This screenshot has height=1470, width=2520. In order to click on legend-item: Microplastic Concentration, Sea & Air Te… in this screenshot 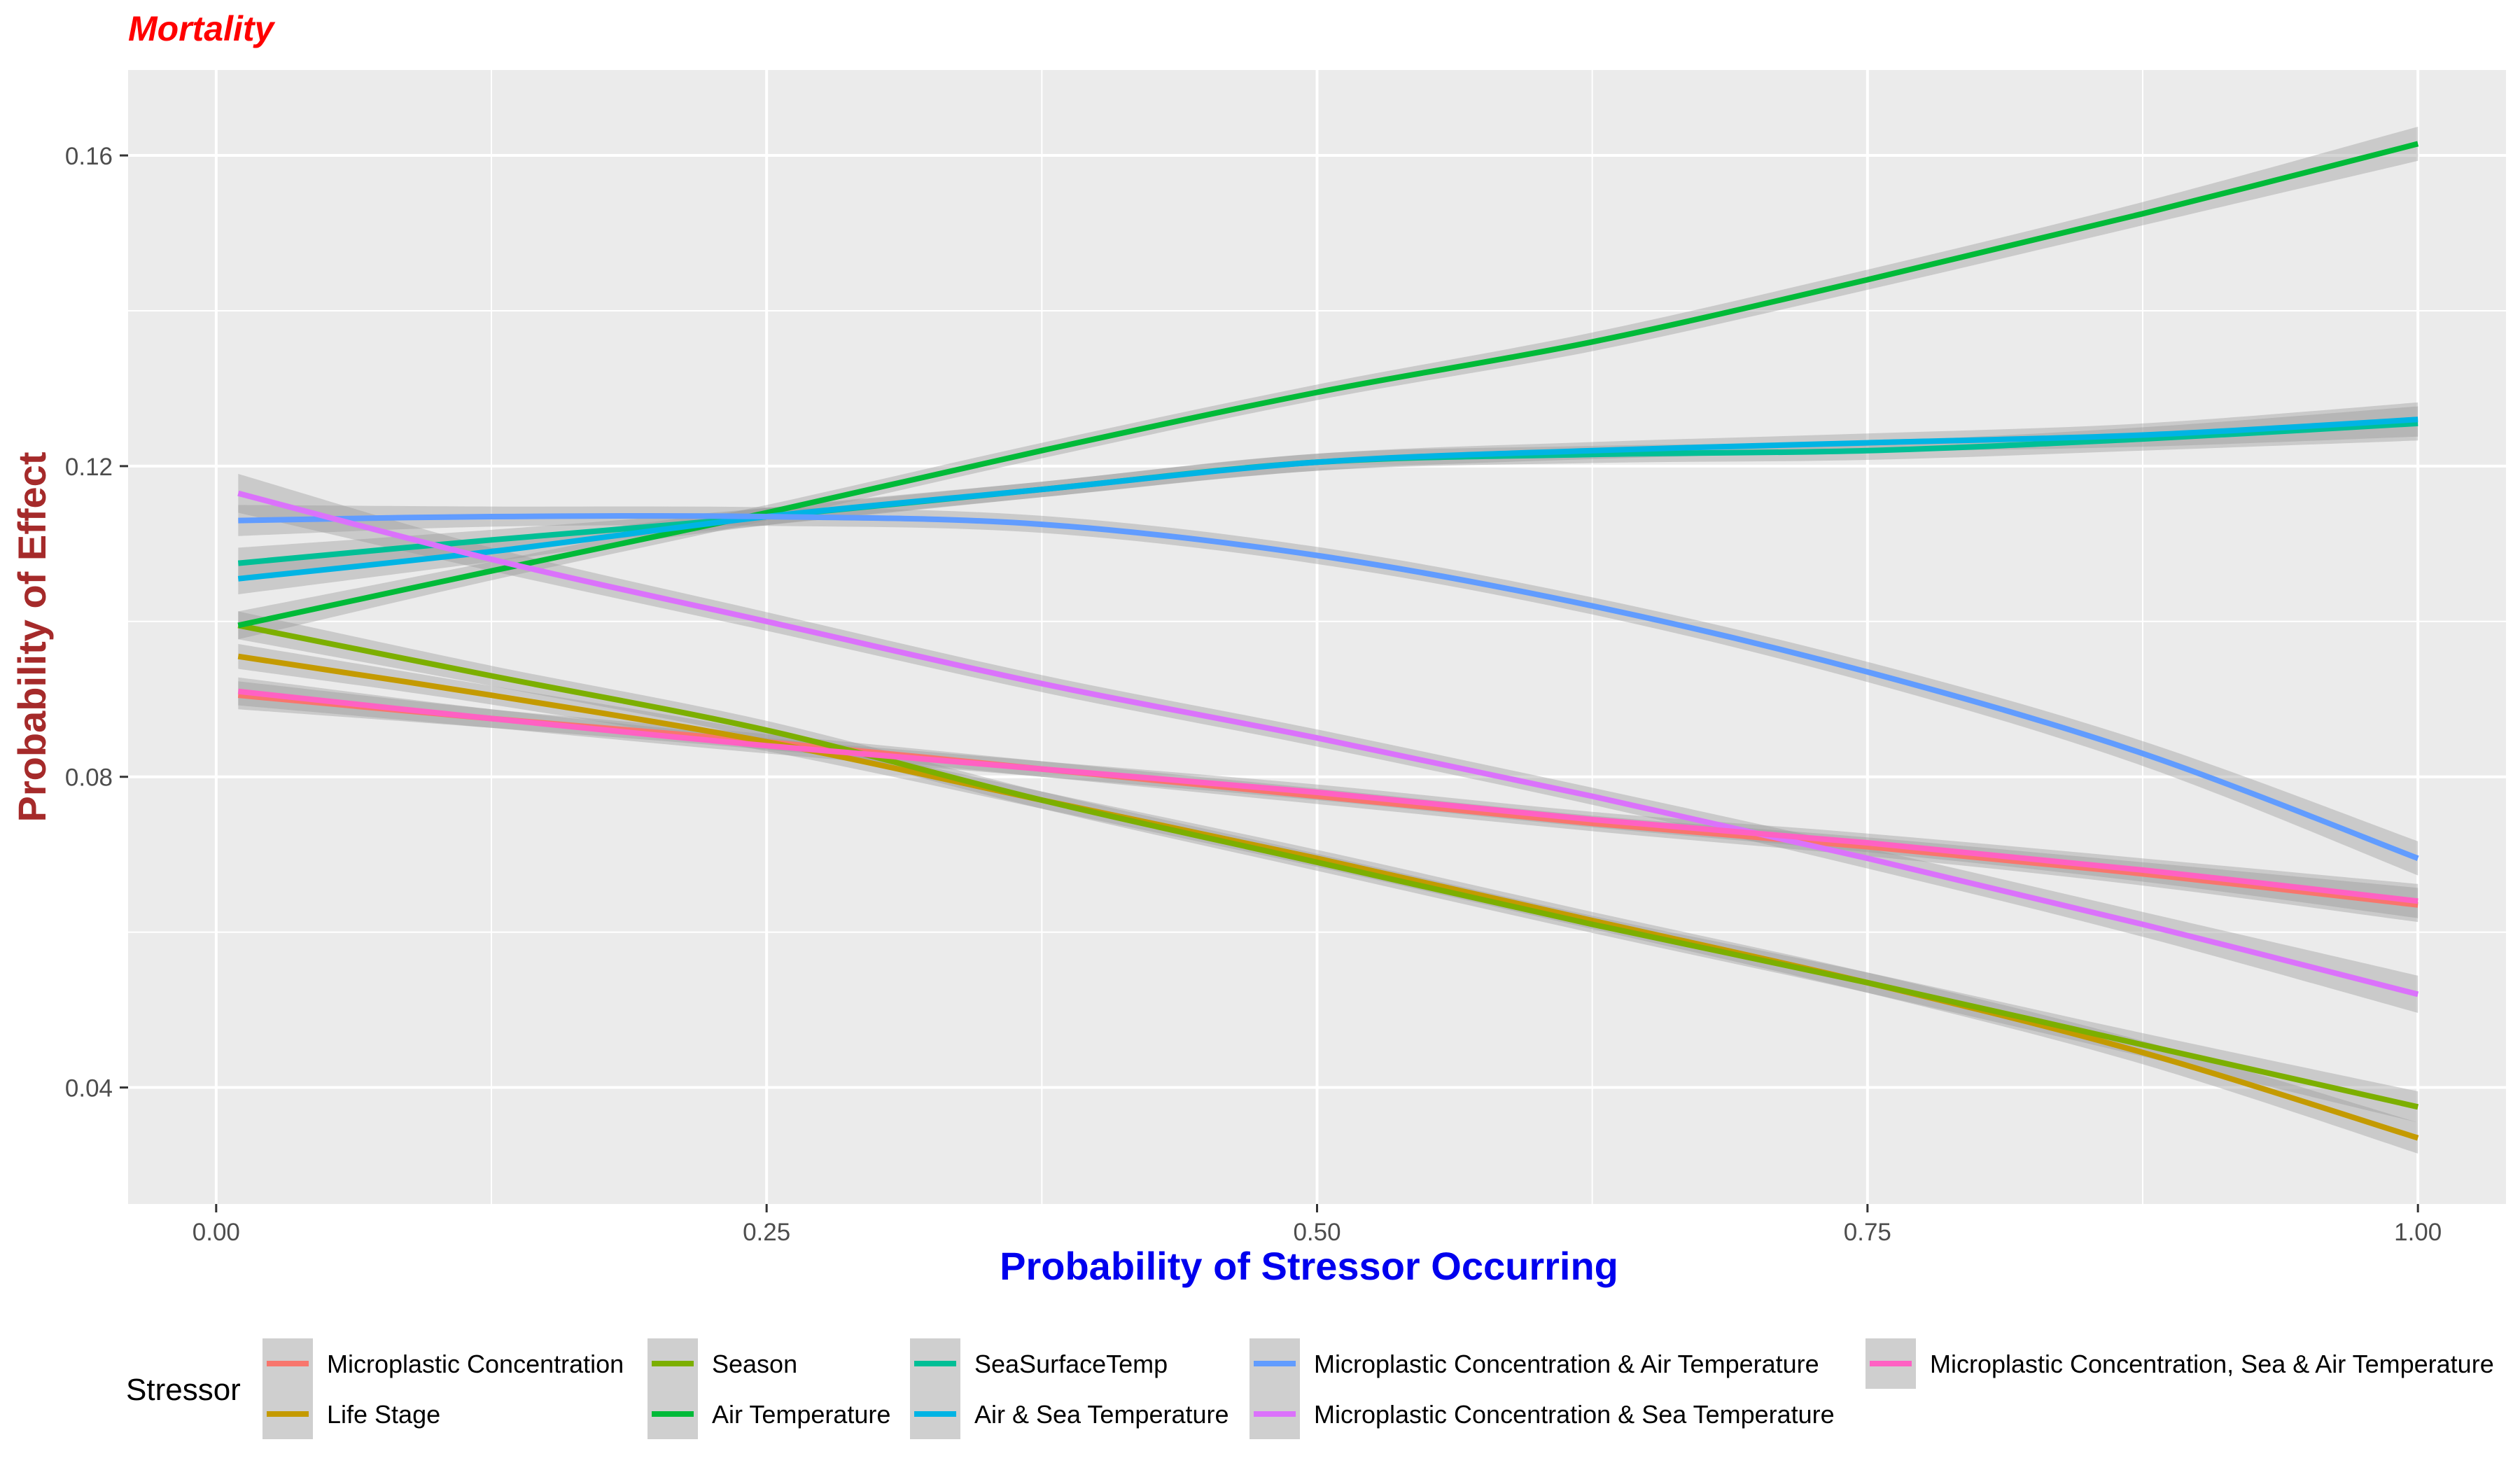, I will do `click(2179, 1363)`.